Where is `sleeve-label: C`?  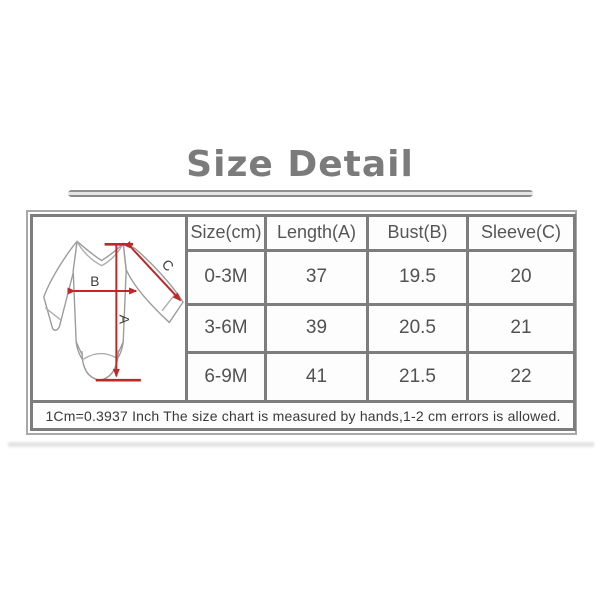 sleeve-label: C is located at coordinates (168, 265).